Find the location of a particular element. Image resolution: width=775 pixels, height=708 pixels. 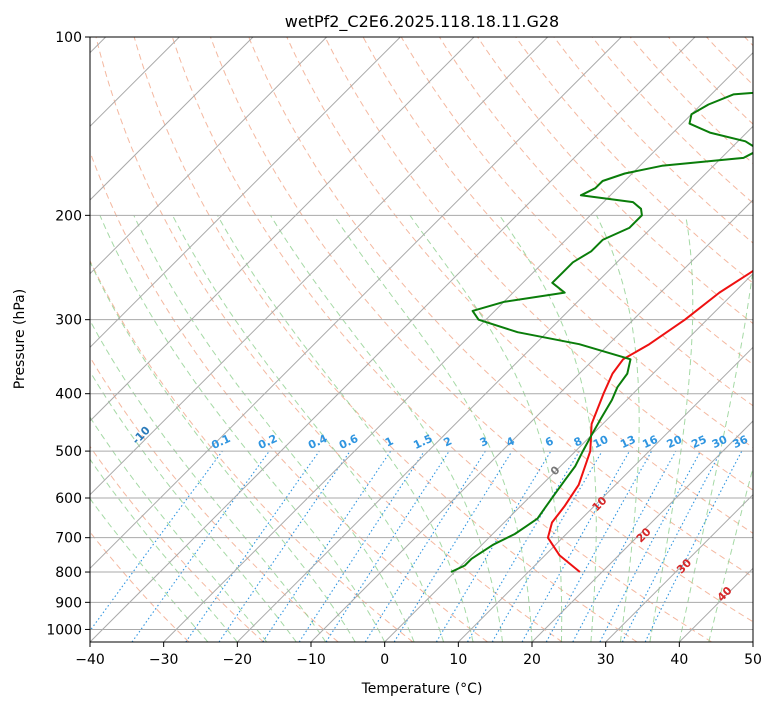

x-tick-label: −10 is located at coordinates (311, 660).